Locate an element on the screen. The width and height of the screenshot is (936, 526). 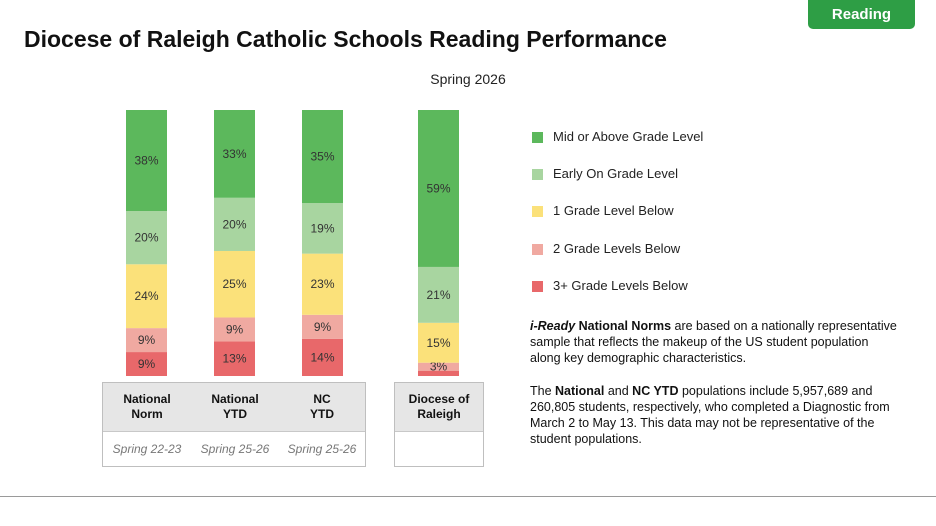
reading-tab: Reading is located at coordinates (861, 14).